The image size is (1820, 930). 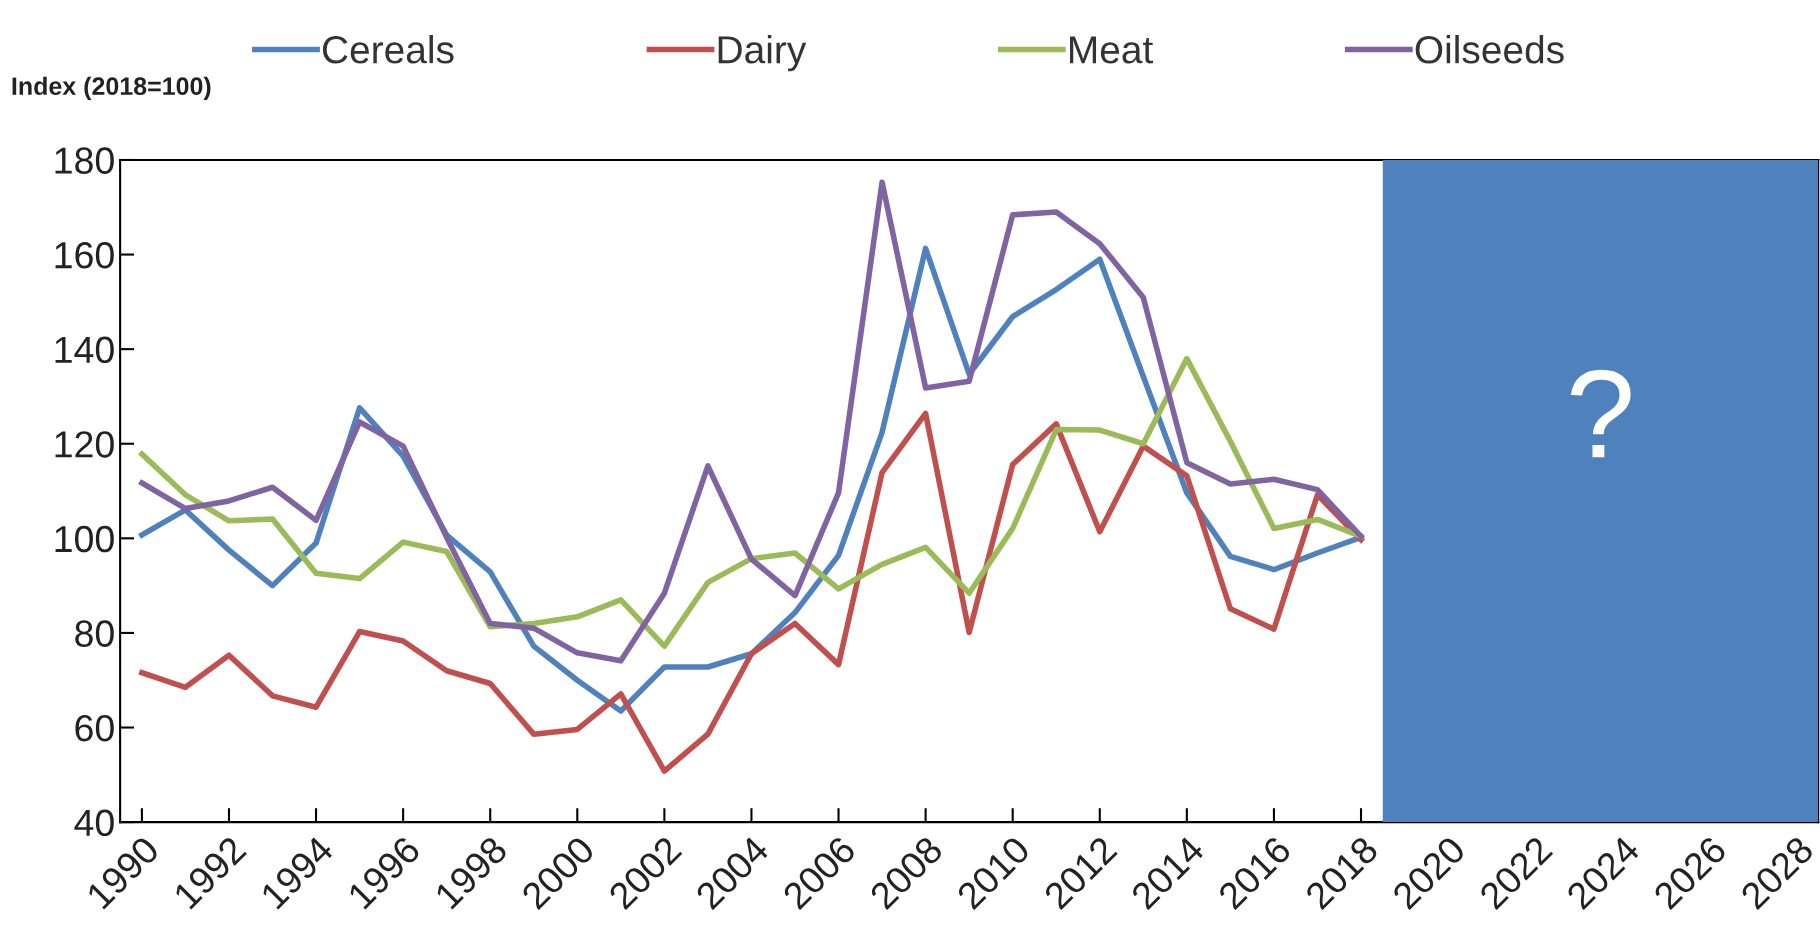 I want to click on y-tick-label: 100, so click(x=84, y=539).